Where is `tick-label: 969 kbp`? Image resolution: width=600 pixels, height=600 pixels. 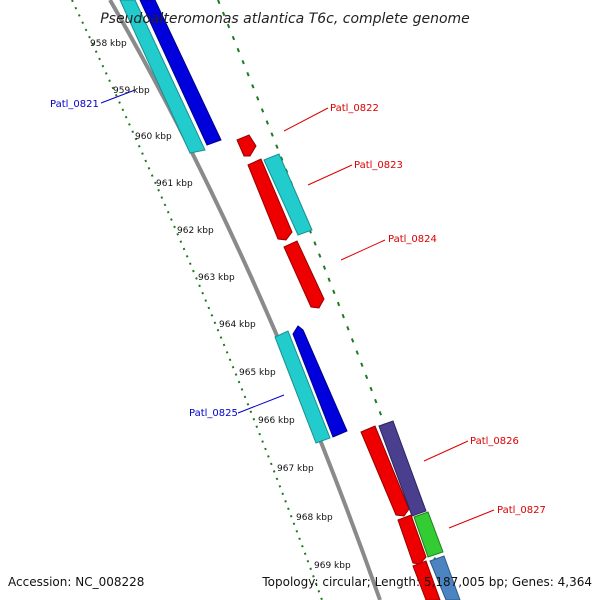 tick-label: 969 kbp is located at coordinates (332, 566).